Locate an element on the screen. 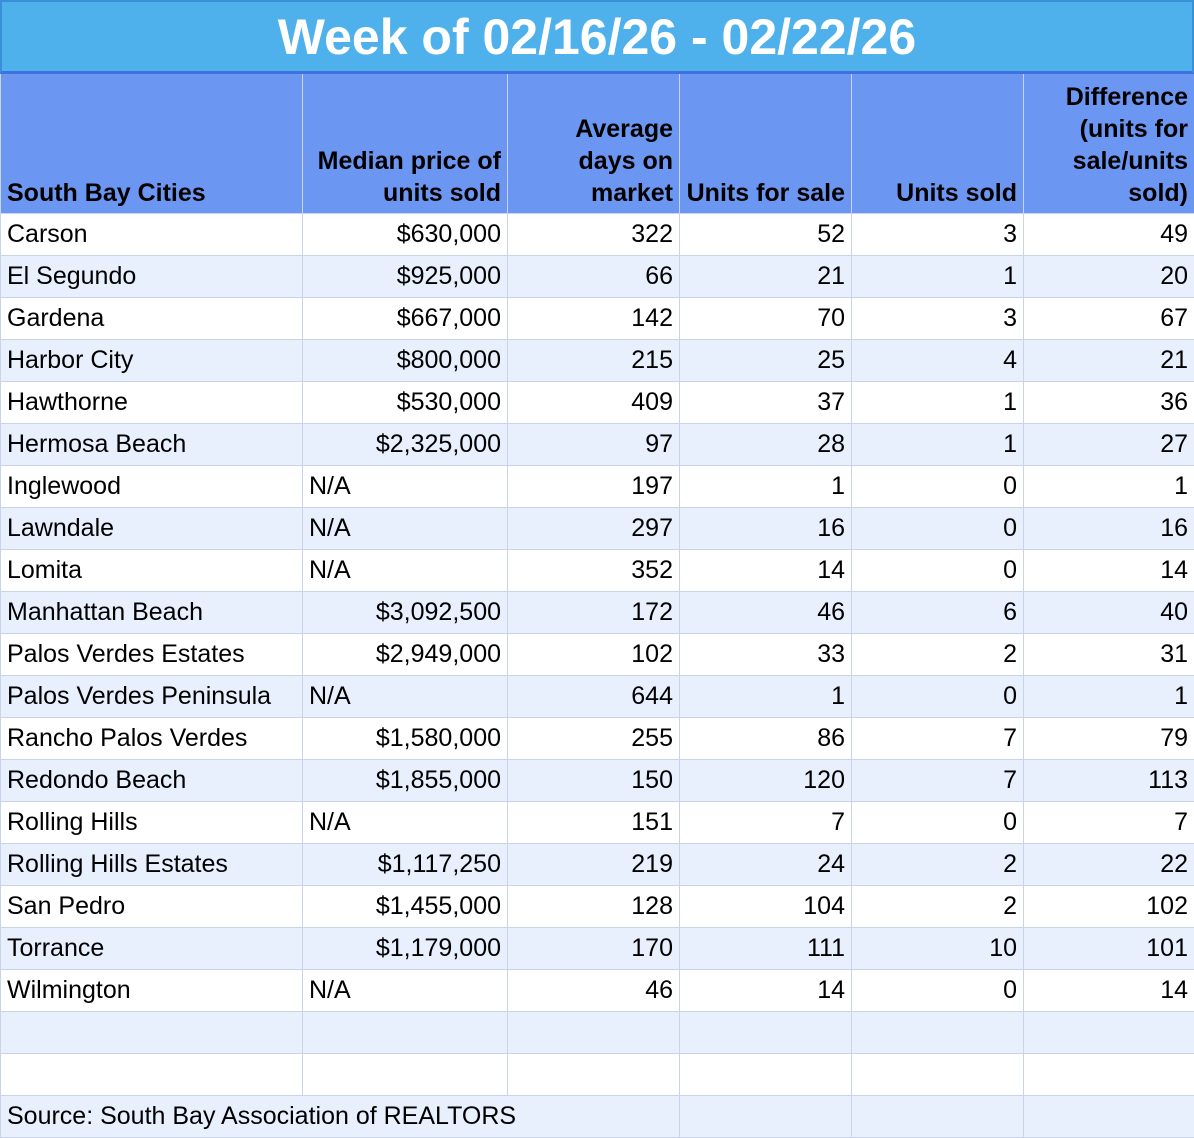  cell-city: Rolling Hills is located at coordinates (152, 823).